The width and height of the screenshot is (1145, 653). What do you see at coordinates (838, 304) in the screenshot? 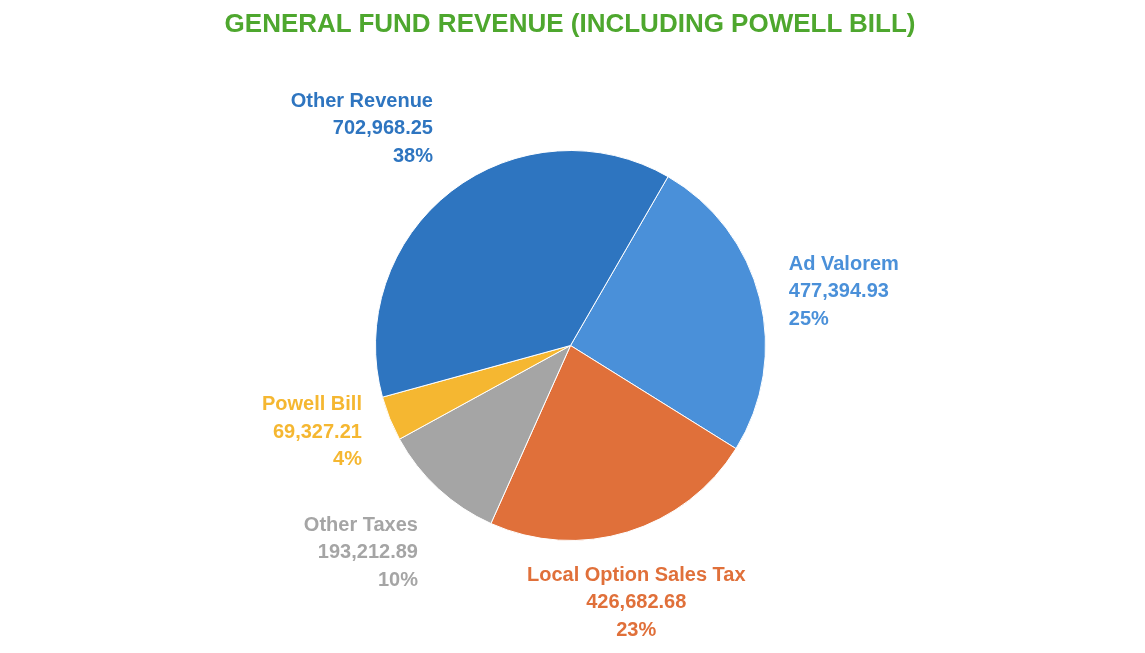
I see `data-label: 477,394.93 25%` at bounding box center [838, 304].